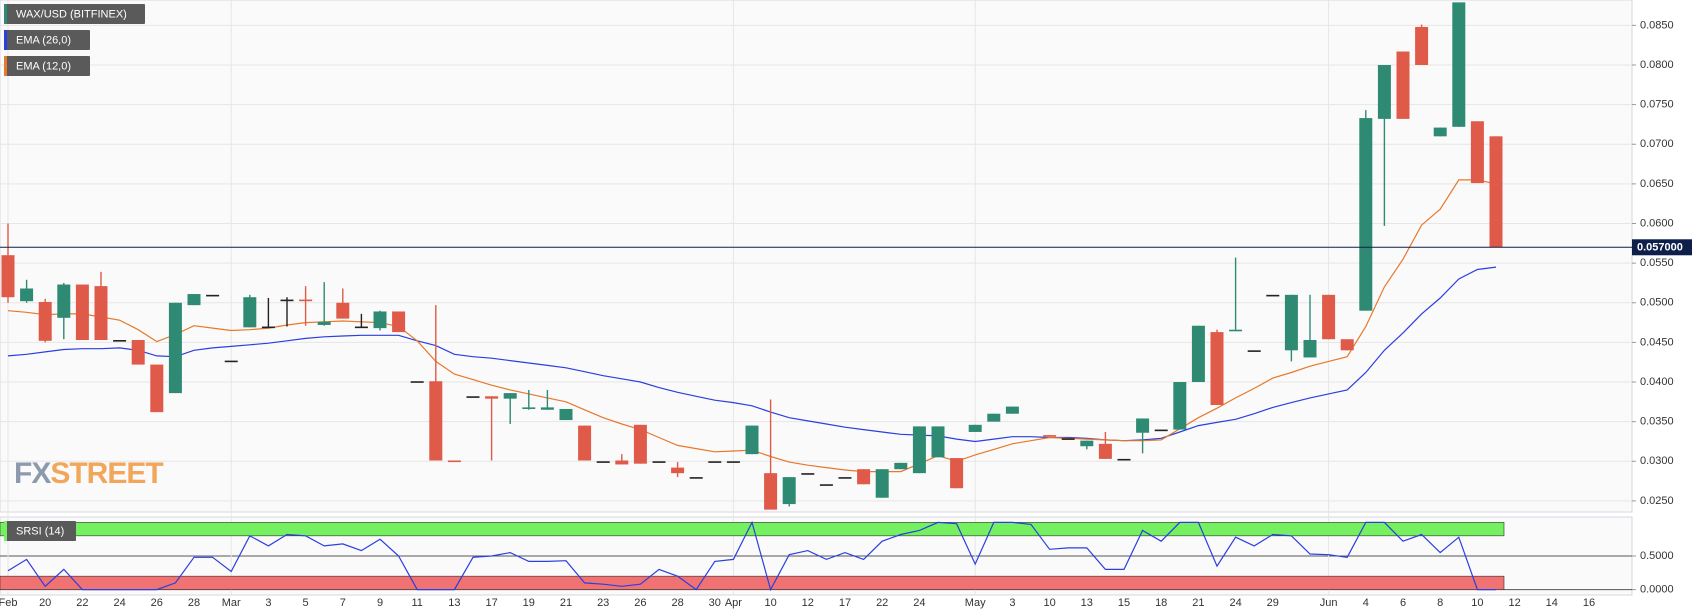 This screenshot has width=1707, height=610. What do you see at coordinates (1329, 603) in the screenshot?
I see `x-tick-label: Jun` at bounding box center [1329, 603].